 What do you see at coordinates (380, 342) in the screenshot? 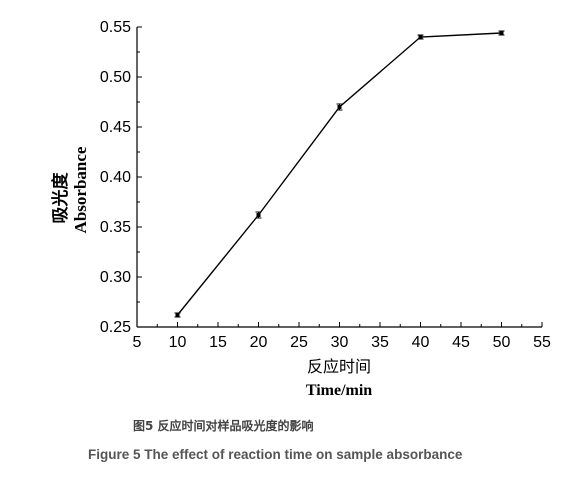
I see `x-tick-label: 35` at bounding box center [380, 342].